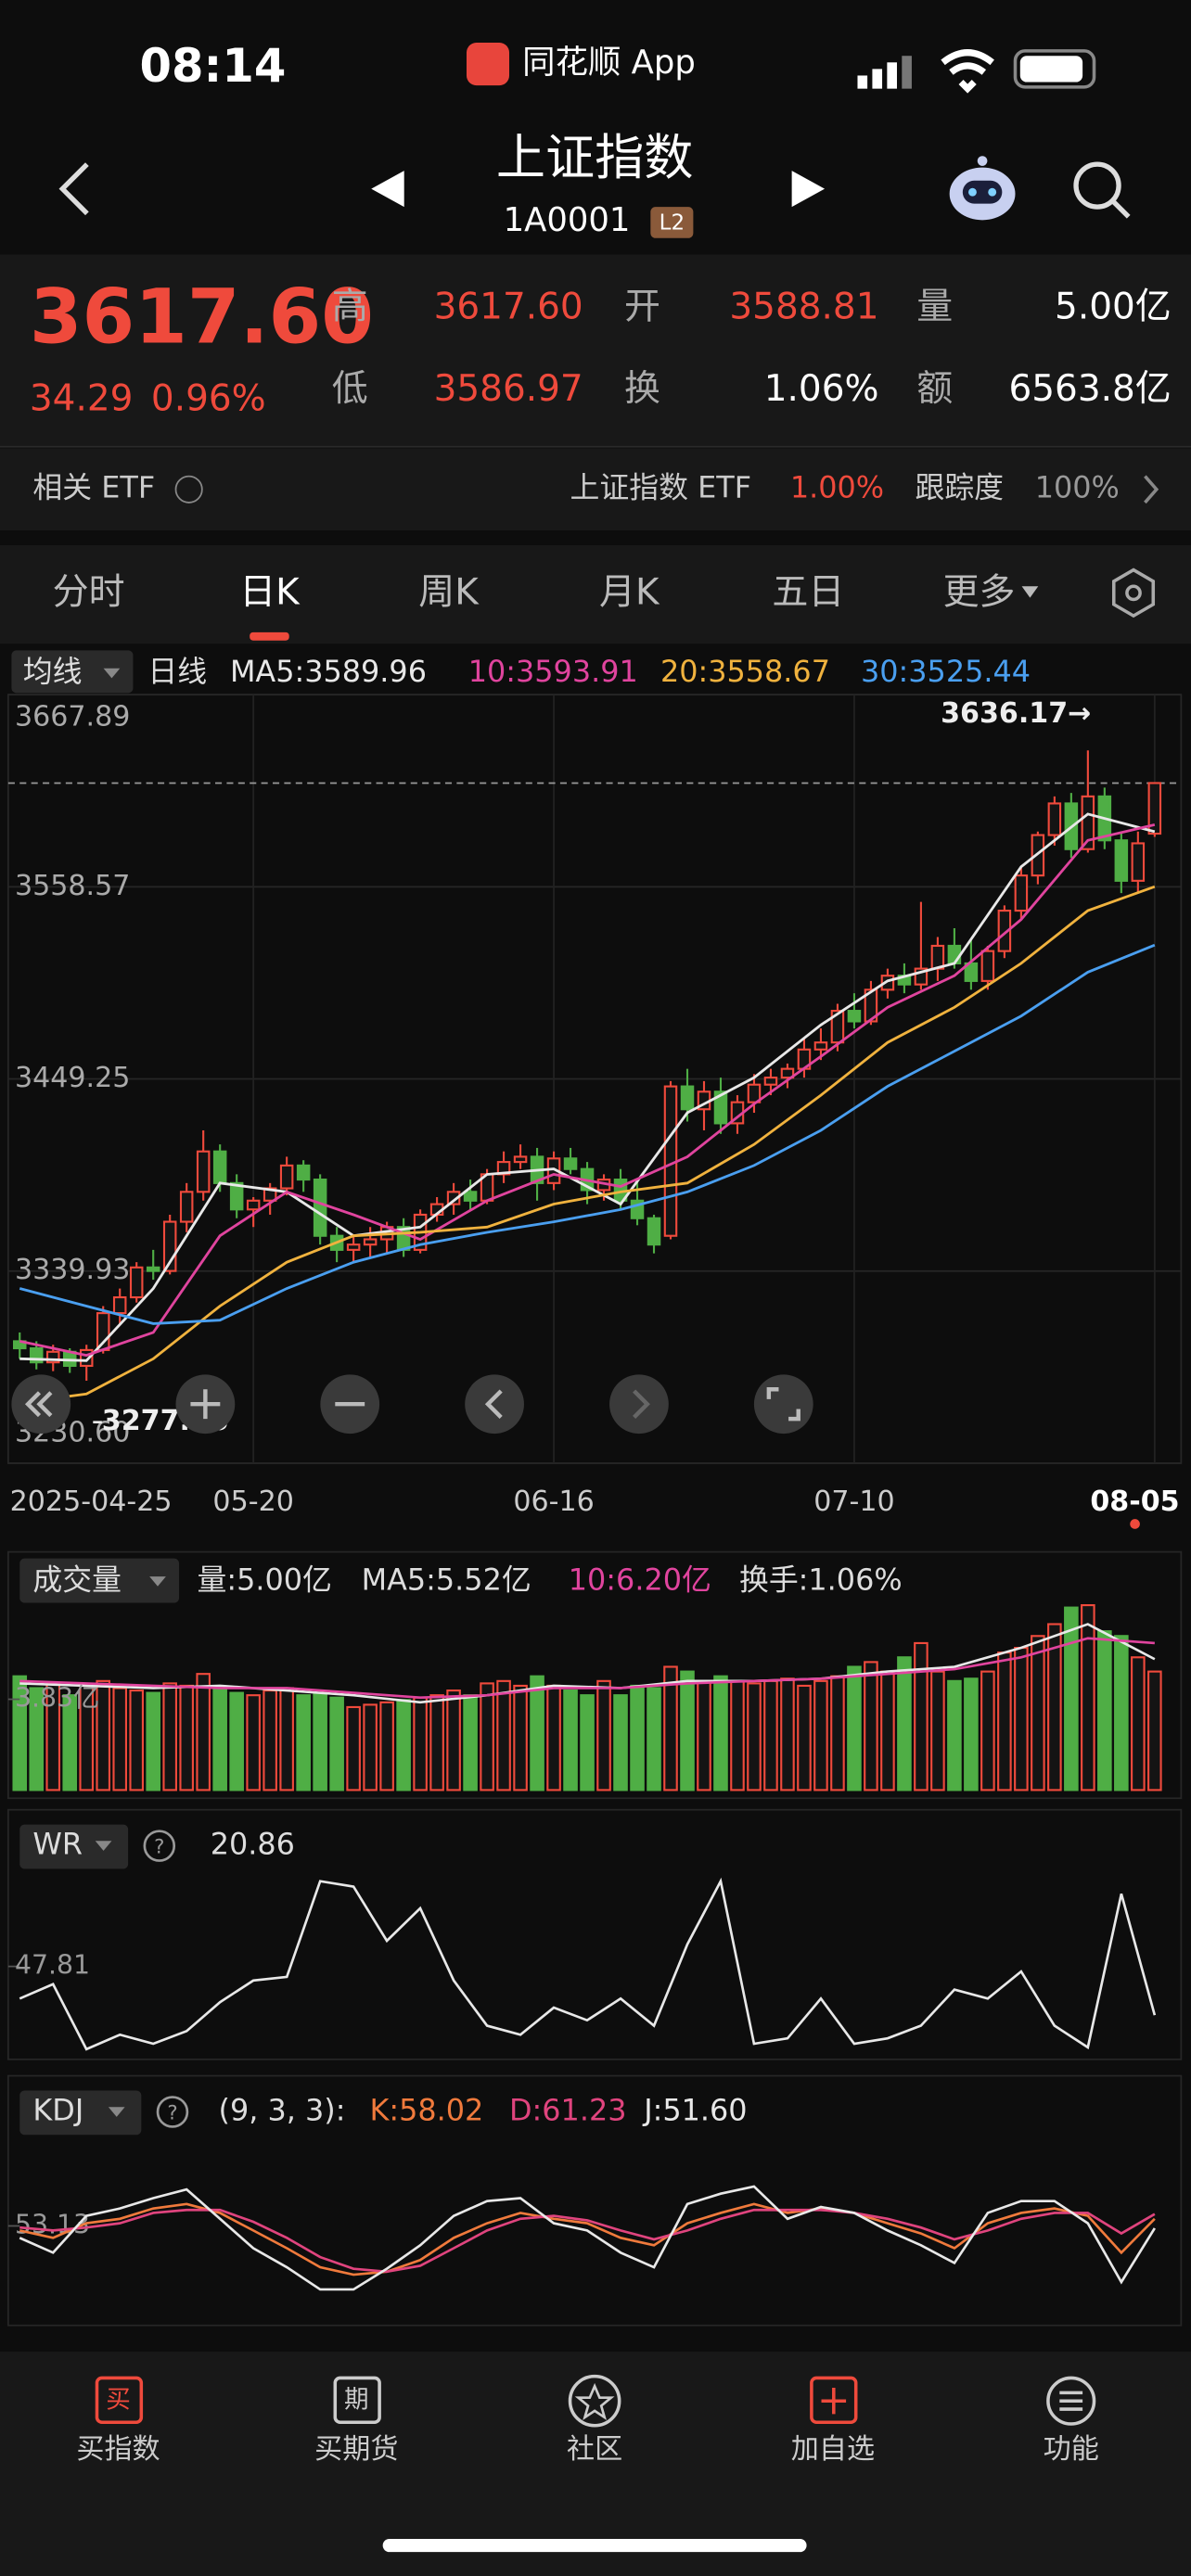 Image resolution: width=1191 pixels, height=2576 pixels. What do you see at coordinates (270, 593) in the screenshot?
I see `tab: 日K` at bounding box center [270, 593].